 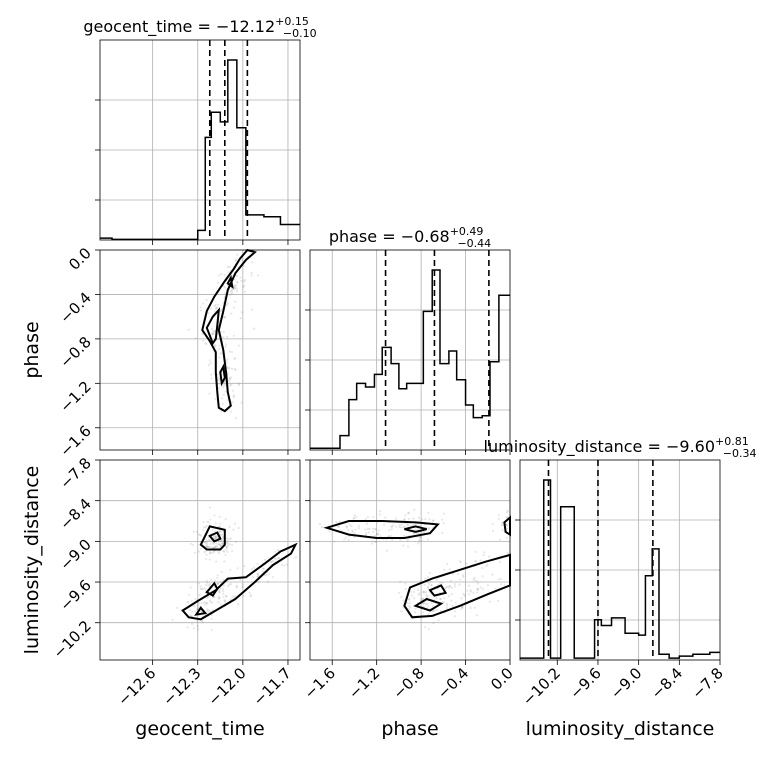 What do you see at coordinates (181, 686) in the screenshot?
I see `x-tick-label: −12.3` at bounding box center [181, 686].